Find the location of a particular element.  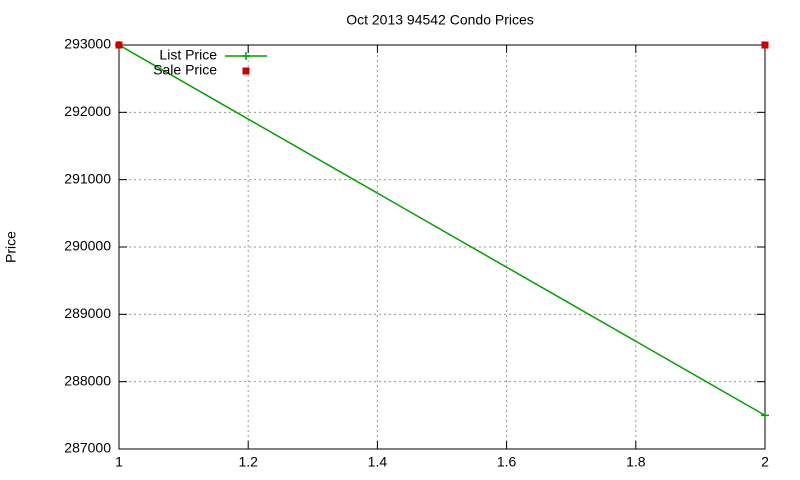

x-tick-label: 1.6 is located at coordinates (507, 462).